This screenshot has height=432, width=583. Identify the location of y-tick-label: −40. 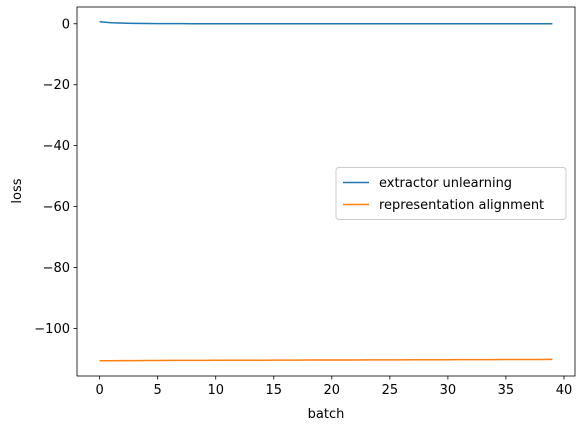
(56, 146).